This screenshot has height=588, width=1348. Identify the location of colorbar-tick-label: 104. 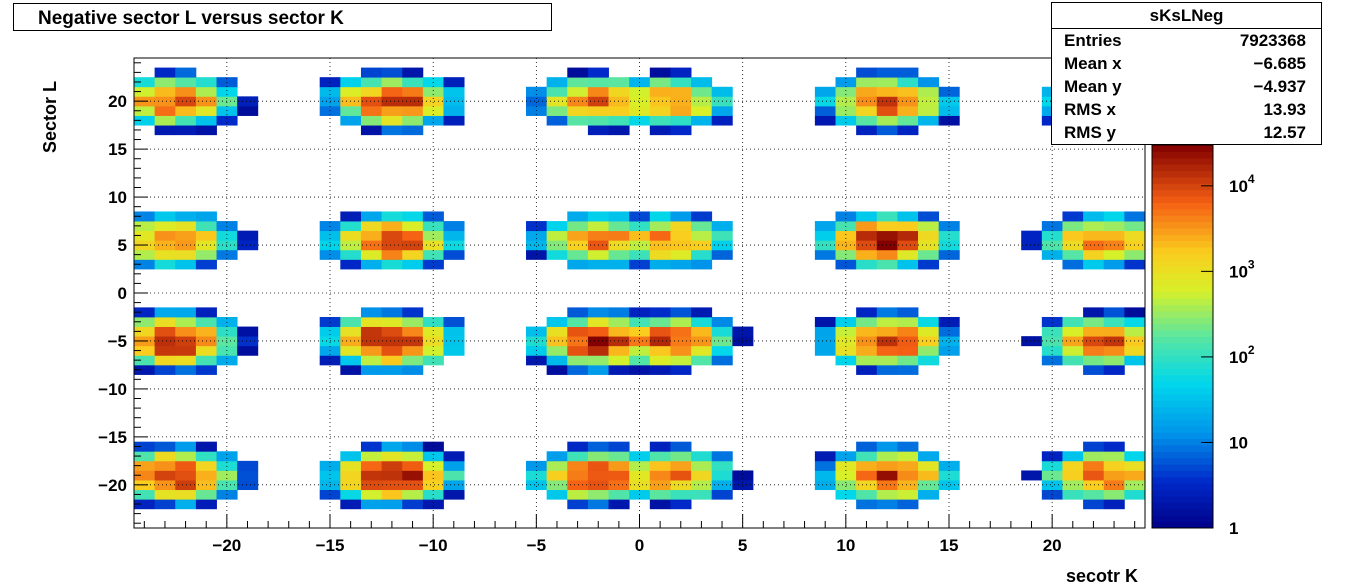
(1242, 184).